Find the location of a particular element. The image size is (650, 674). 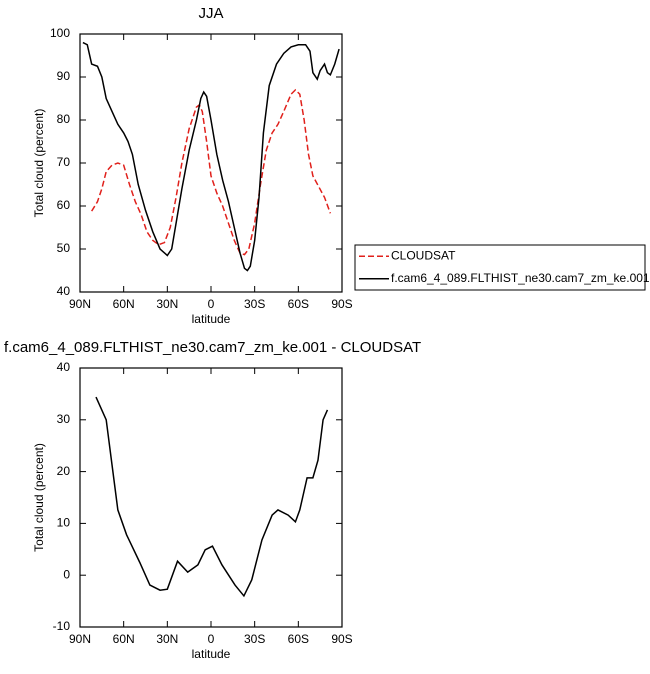

chart-title: JJA is located at coordinates (210, 13).